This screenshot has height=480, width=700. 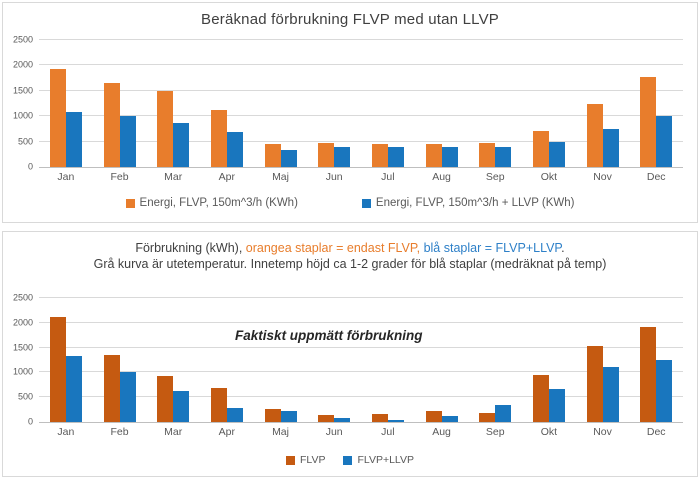 I want to click on legend-label: Energi, FLVP, 150m^3/h (KWh), so click(x=218, y=203).